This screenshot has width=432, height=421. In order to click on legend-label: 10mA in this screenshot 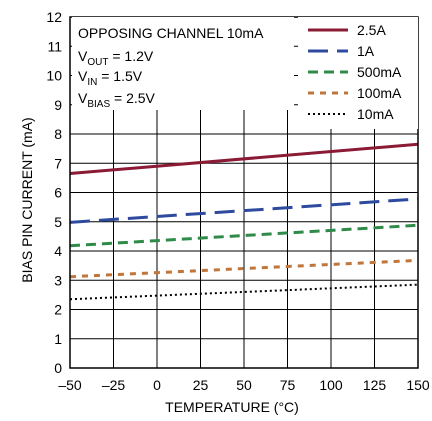, I will do `click(375, 114)`.